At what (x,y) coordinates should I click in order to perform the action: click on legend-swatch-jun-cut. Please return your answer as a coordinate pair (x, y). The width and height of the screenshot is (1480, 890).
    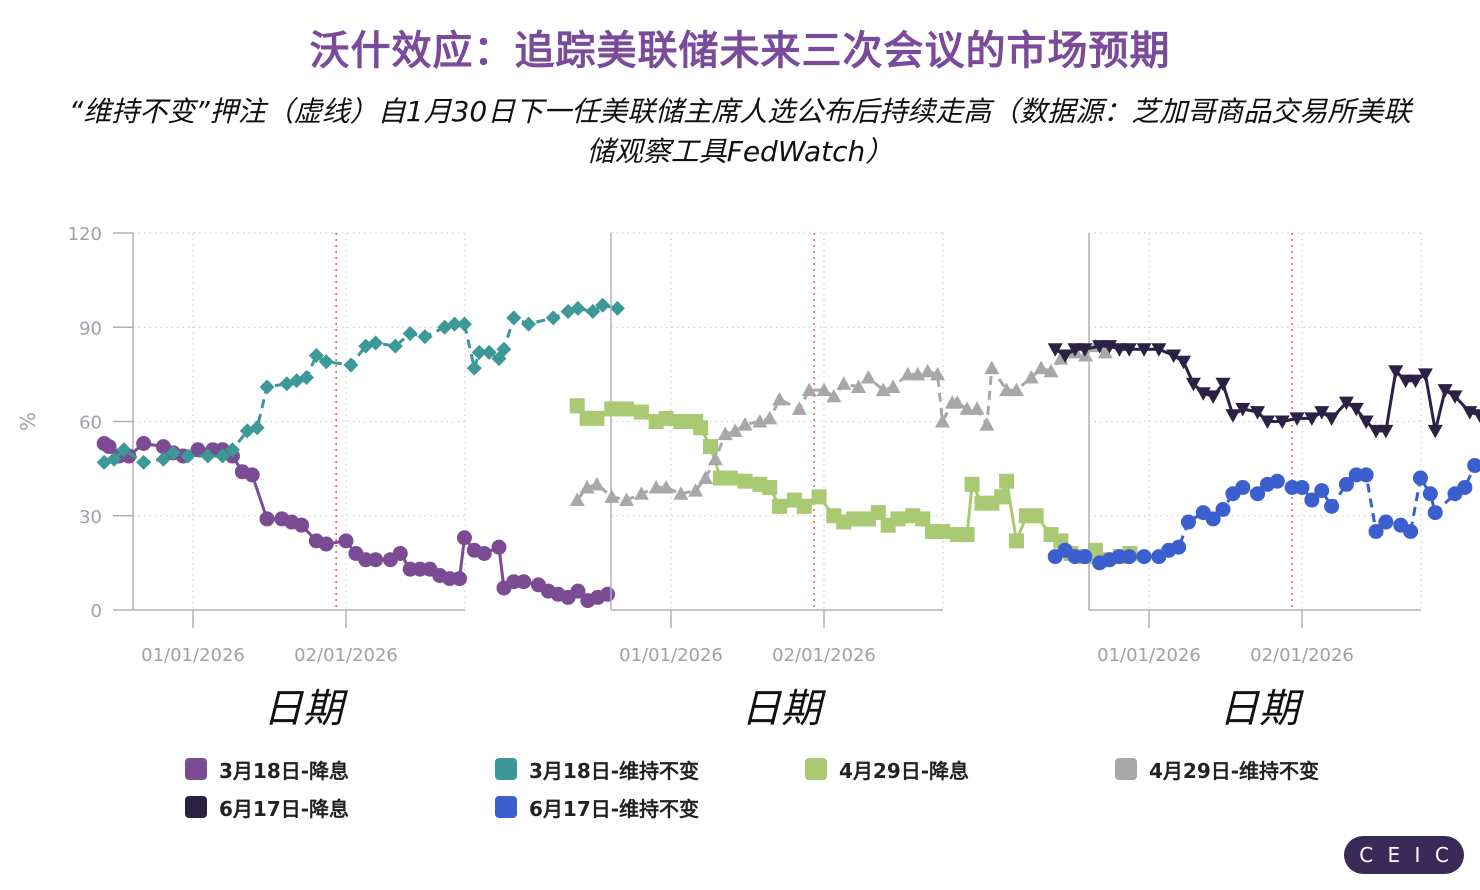
    Looking at the image, I should click on (196, 807).